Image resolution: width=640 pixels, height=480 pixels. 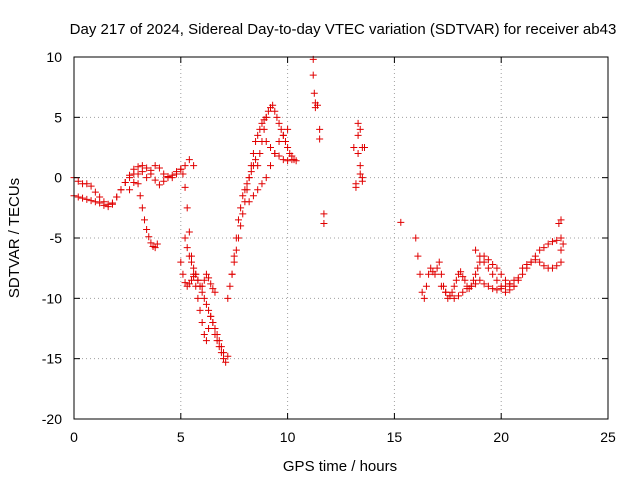 I want to click on y-tick-label: -5, so click(x=56, y=238).